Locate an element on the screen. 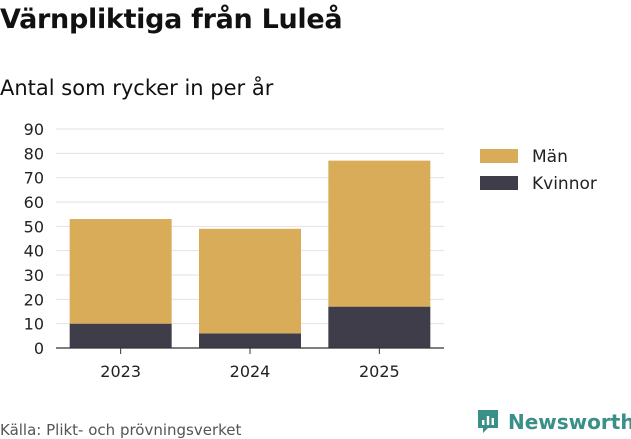  chart-subtitle: Antal som rycker in per år is located at coordinates (137, 88).